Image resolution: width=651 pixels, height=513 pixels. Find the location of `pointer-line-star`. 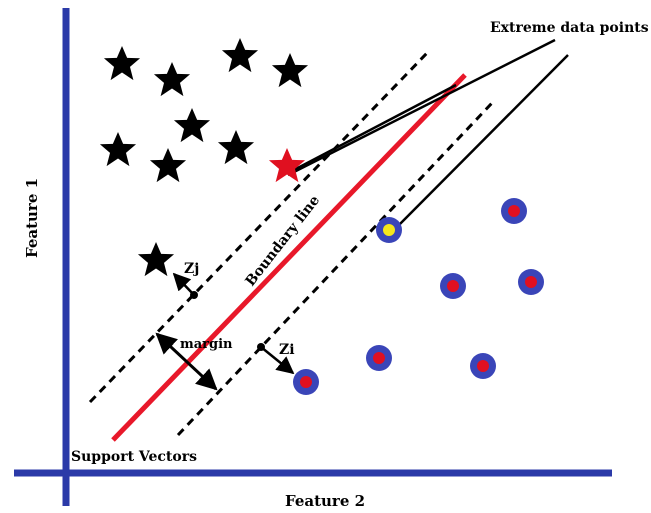

pointer-line-star is located at coordinates (421, 107).